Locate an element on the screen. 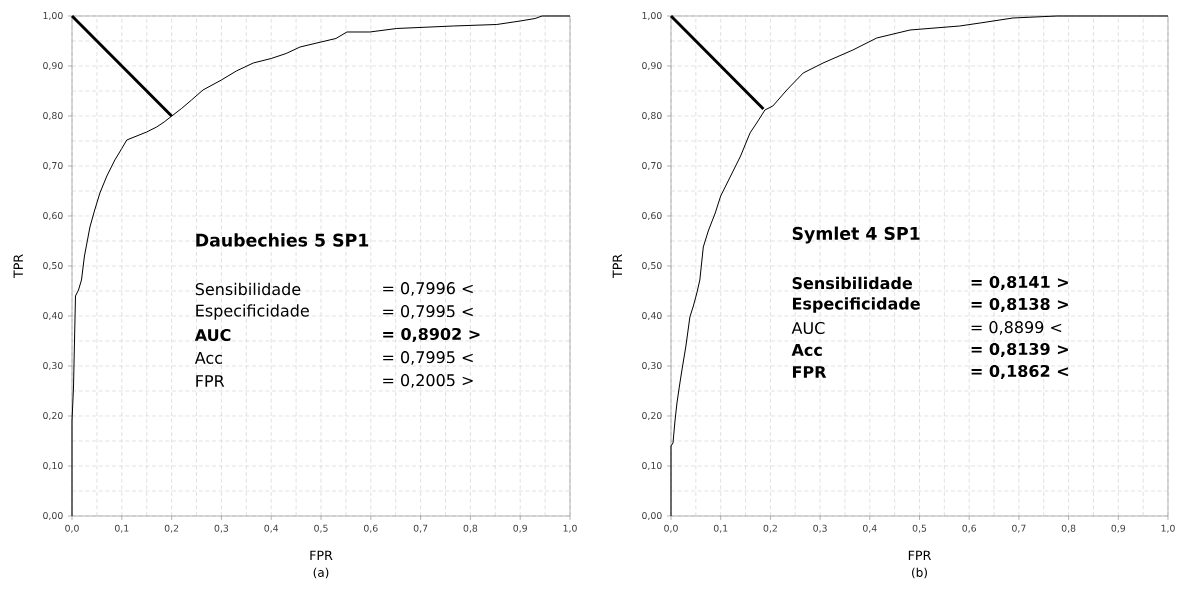  annotation: = 0,8902 > is located at coordinates (431, 335).